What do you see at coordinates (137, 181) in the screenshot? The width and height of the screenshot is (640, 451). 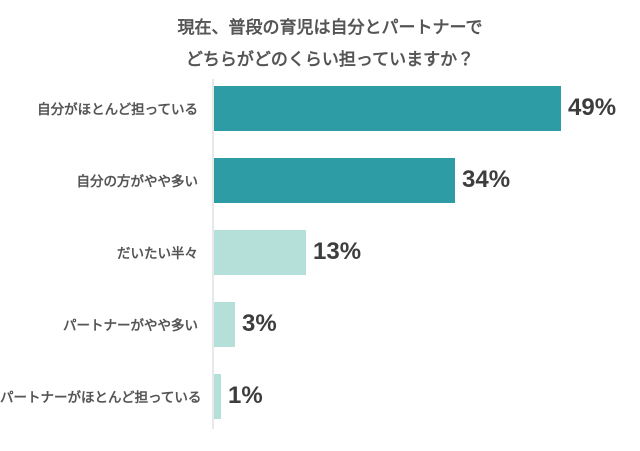 I see `category-label: 自分の方がやや多い` at bounding box center [137, 181].